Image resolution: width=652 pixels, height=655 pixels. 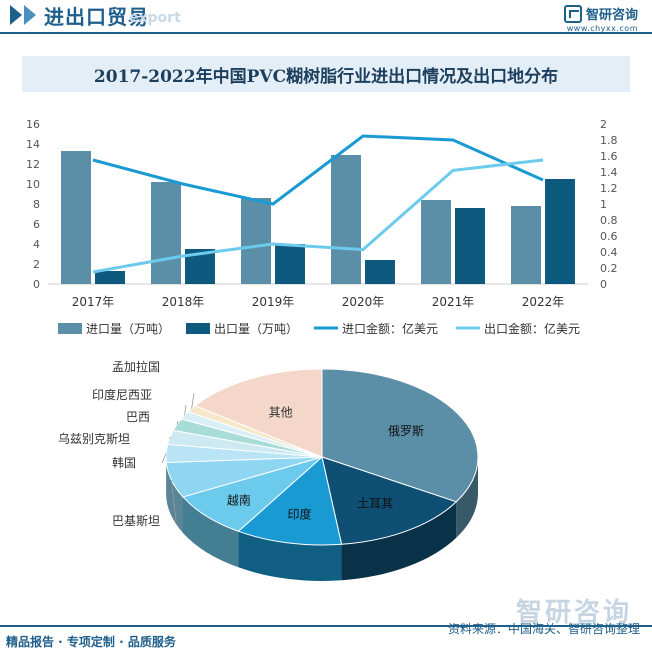 What do you see at coordinates (603, 124) in the screenshot?
I see `y-right-tick-label: 2` at bounding box center [603, 124].